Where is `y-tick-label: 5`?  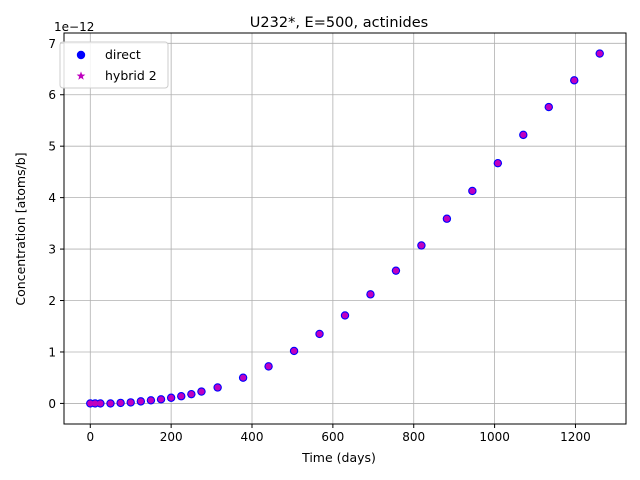 y-tick-label: 5 is located at coordinates (52, 147).